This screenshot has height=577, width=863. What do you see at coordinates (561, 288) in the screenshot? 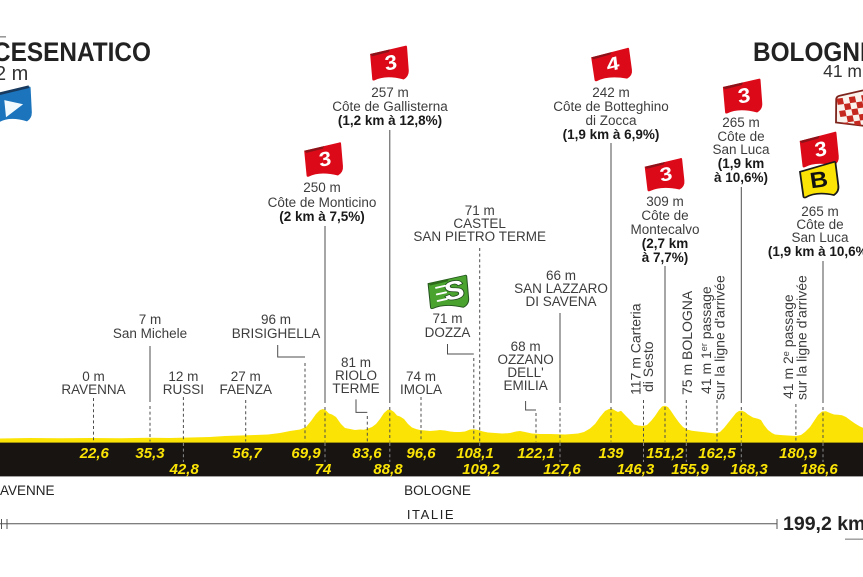
I see `svg-text: SAN LAZZARO` at bounding box center [561, 288].